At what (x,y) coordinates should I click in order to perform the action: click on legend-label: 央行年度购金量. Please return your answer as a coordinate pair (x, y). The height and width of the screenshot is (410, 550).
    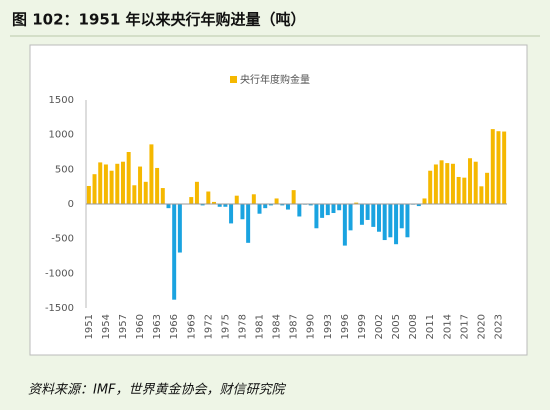
    Looking at the image, I should click on (275, 79).